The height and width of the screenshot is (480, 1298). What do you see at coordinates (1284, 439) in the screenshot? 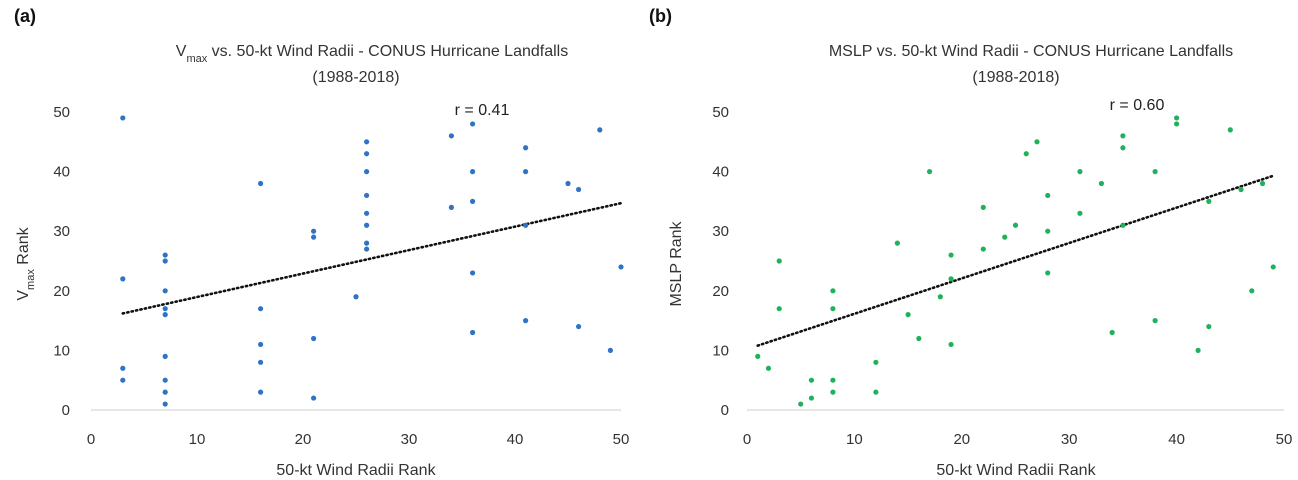
I see `x-tick-label-b-50: 50` at bounding box center [1284, 439].